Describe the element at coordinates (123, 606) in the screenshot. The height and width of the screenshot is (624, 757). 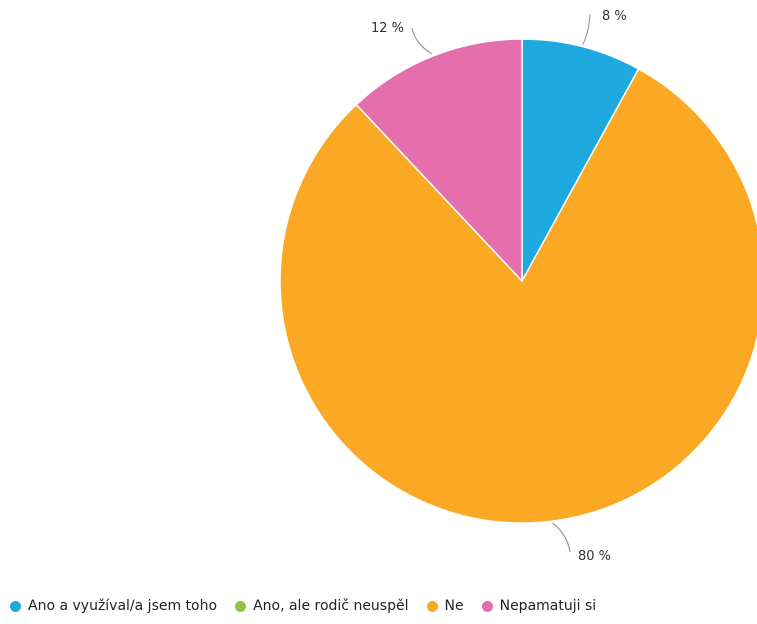
I see `legend-label-ano-vyuzival: Ano a využíval/a jsem toho` at that location.